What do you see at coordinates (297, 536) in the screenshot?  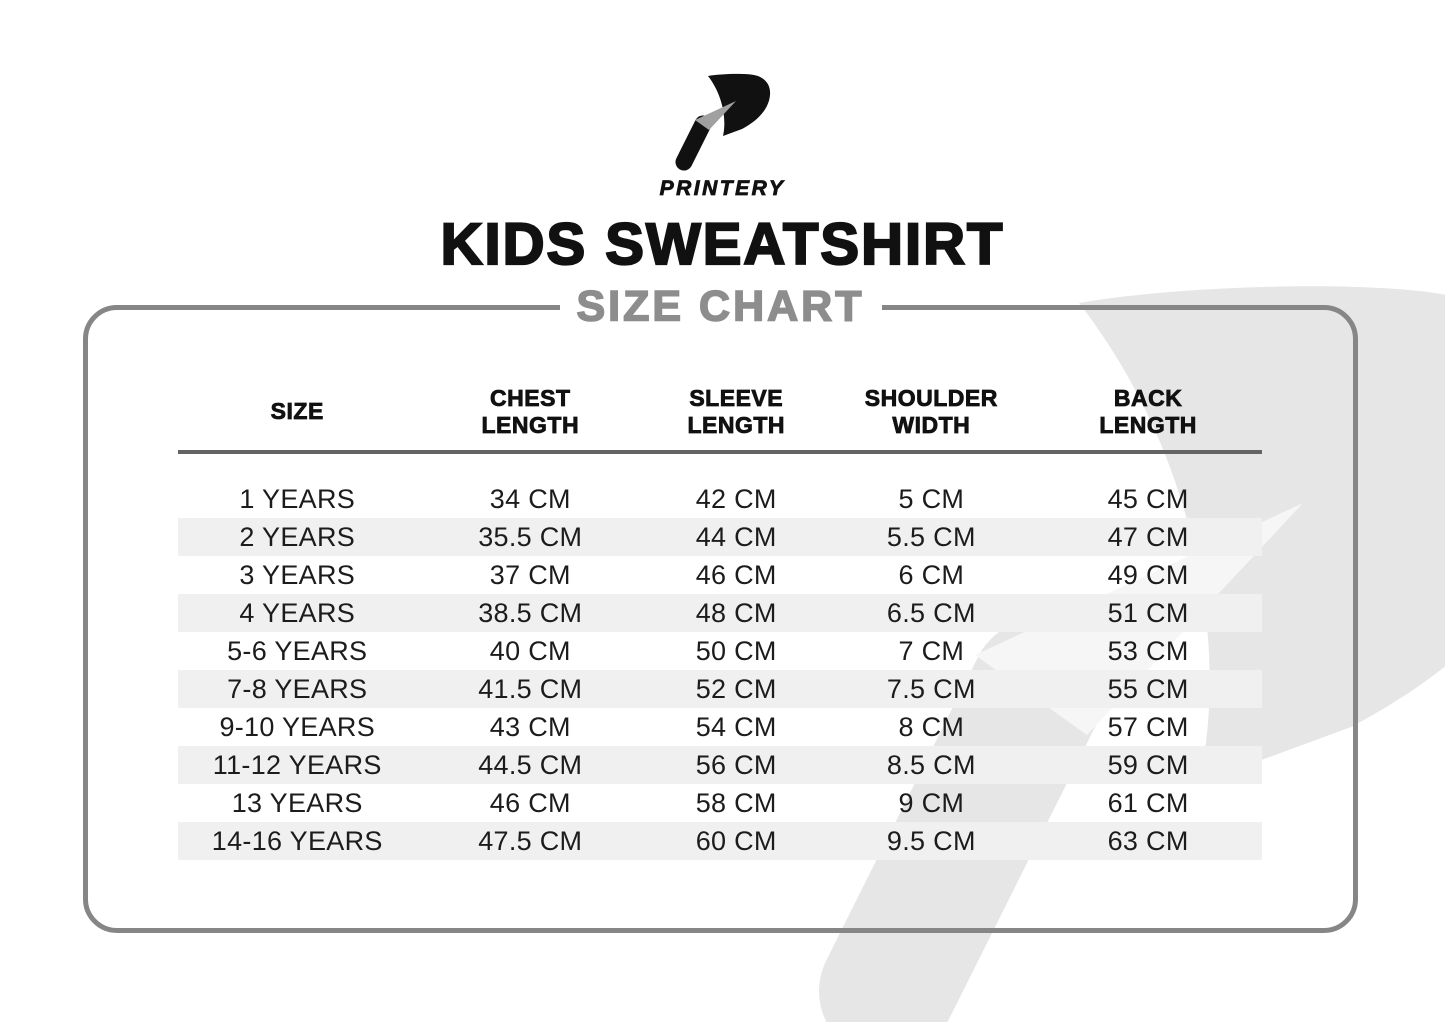 I see `table-cell: 2 YEARS` at bounding box center [297, 536].